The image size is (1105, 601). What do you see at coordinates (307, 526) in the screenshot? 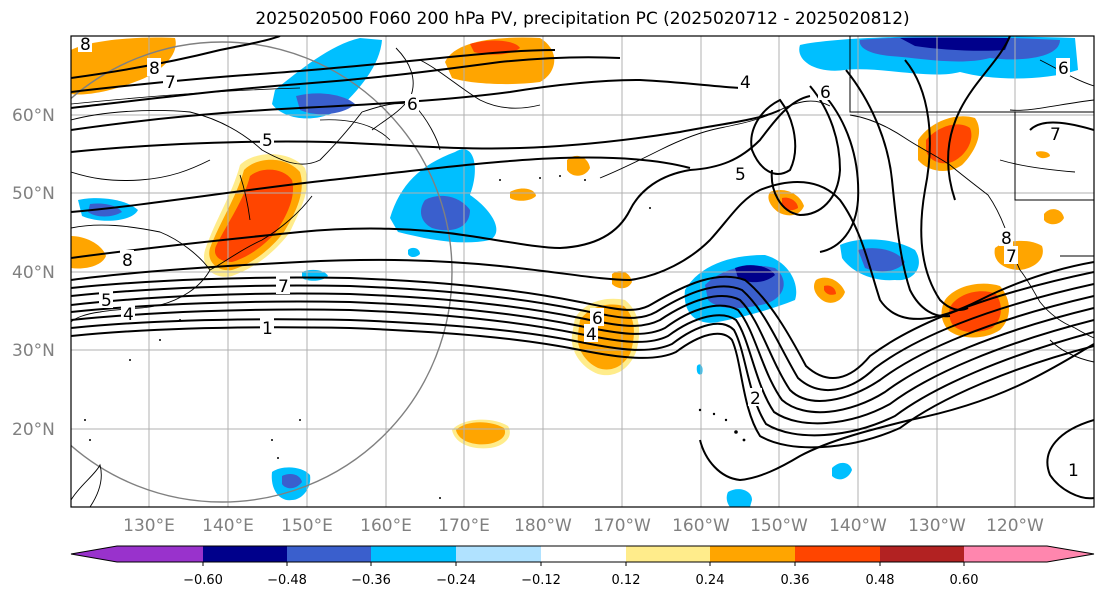
I see `lon-label: 150°E` at bounding box center [307, 526].